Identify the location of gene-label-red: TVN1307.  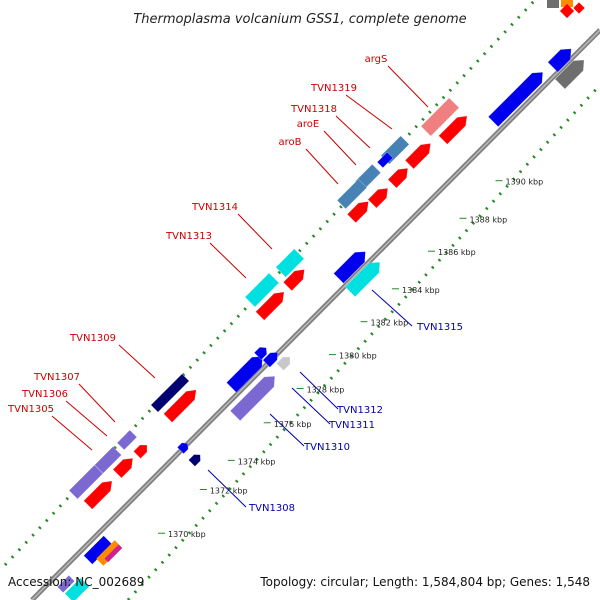
(56, 377).